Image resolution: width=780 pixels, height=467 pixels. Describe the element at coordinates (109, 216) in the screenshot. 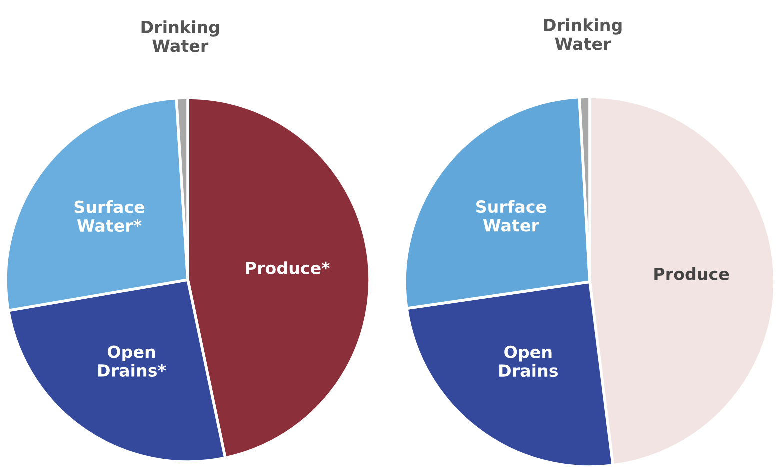

I see `slice-label: Surface Water*` at that location.